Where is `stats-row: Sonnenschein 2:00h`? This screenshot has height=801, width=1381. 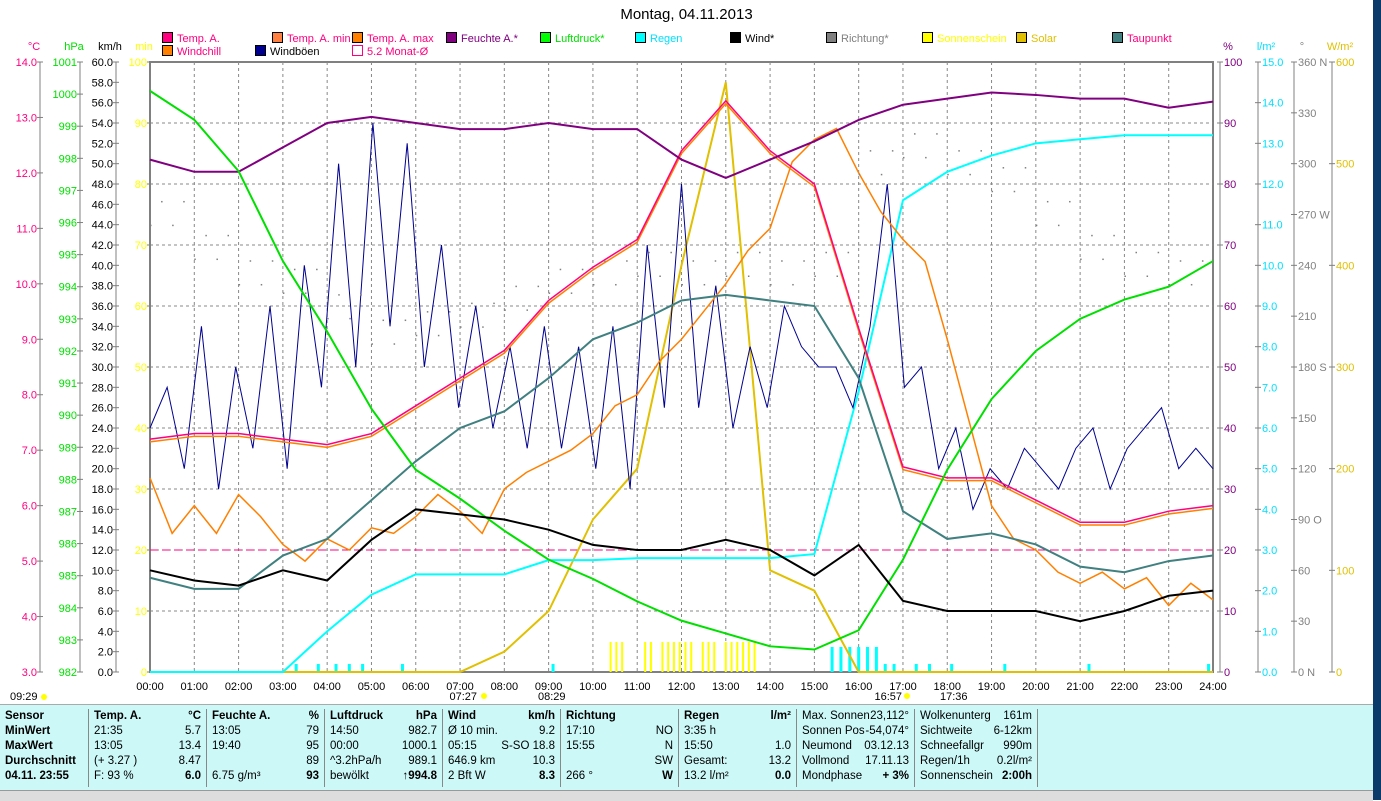
stats-row: Sonnenschein 2:00h is located at coordinates (976, 776).